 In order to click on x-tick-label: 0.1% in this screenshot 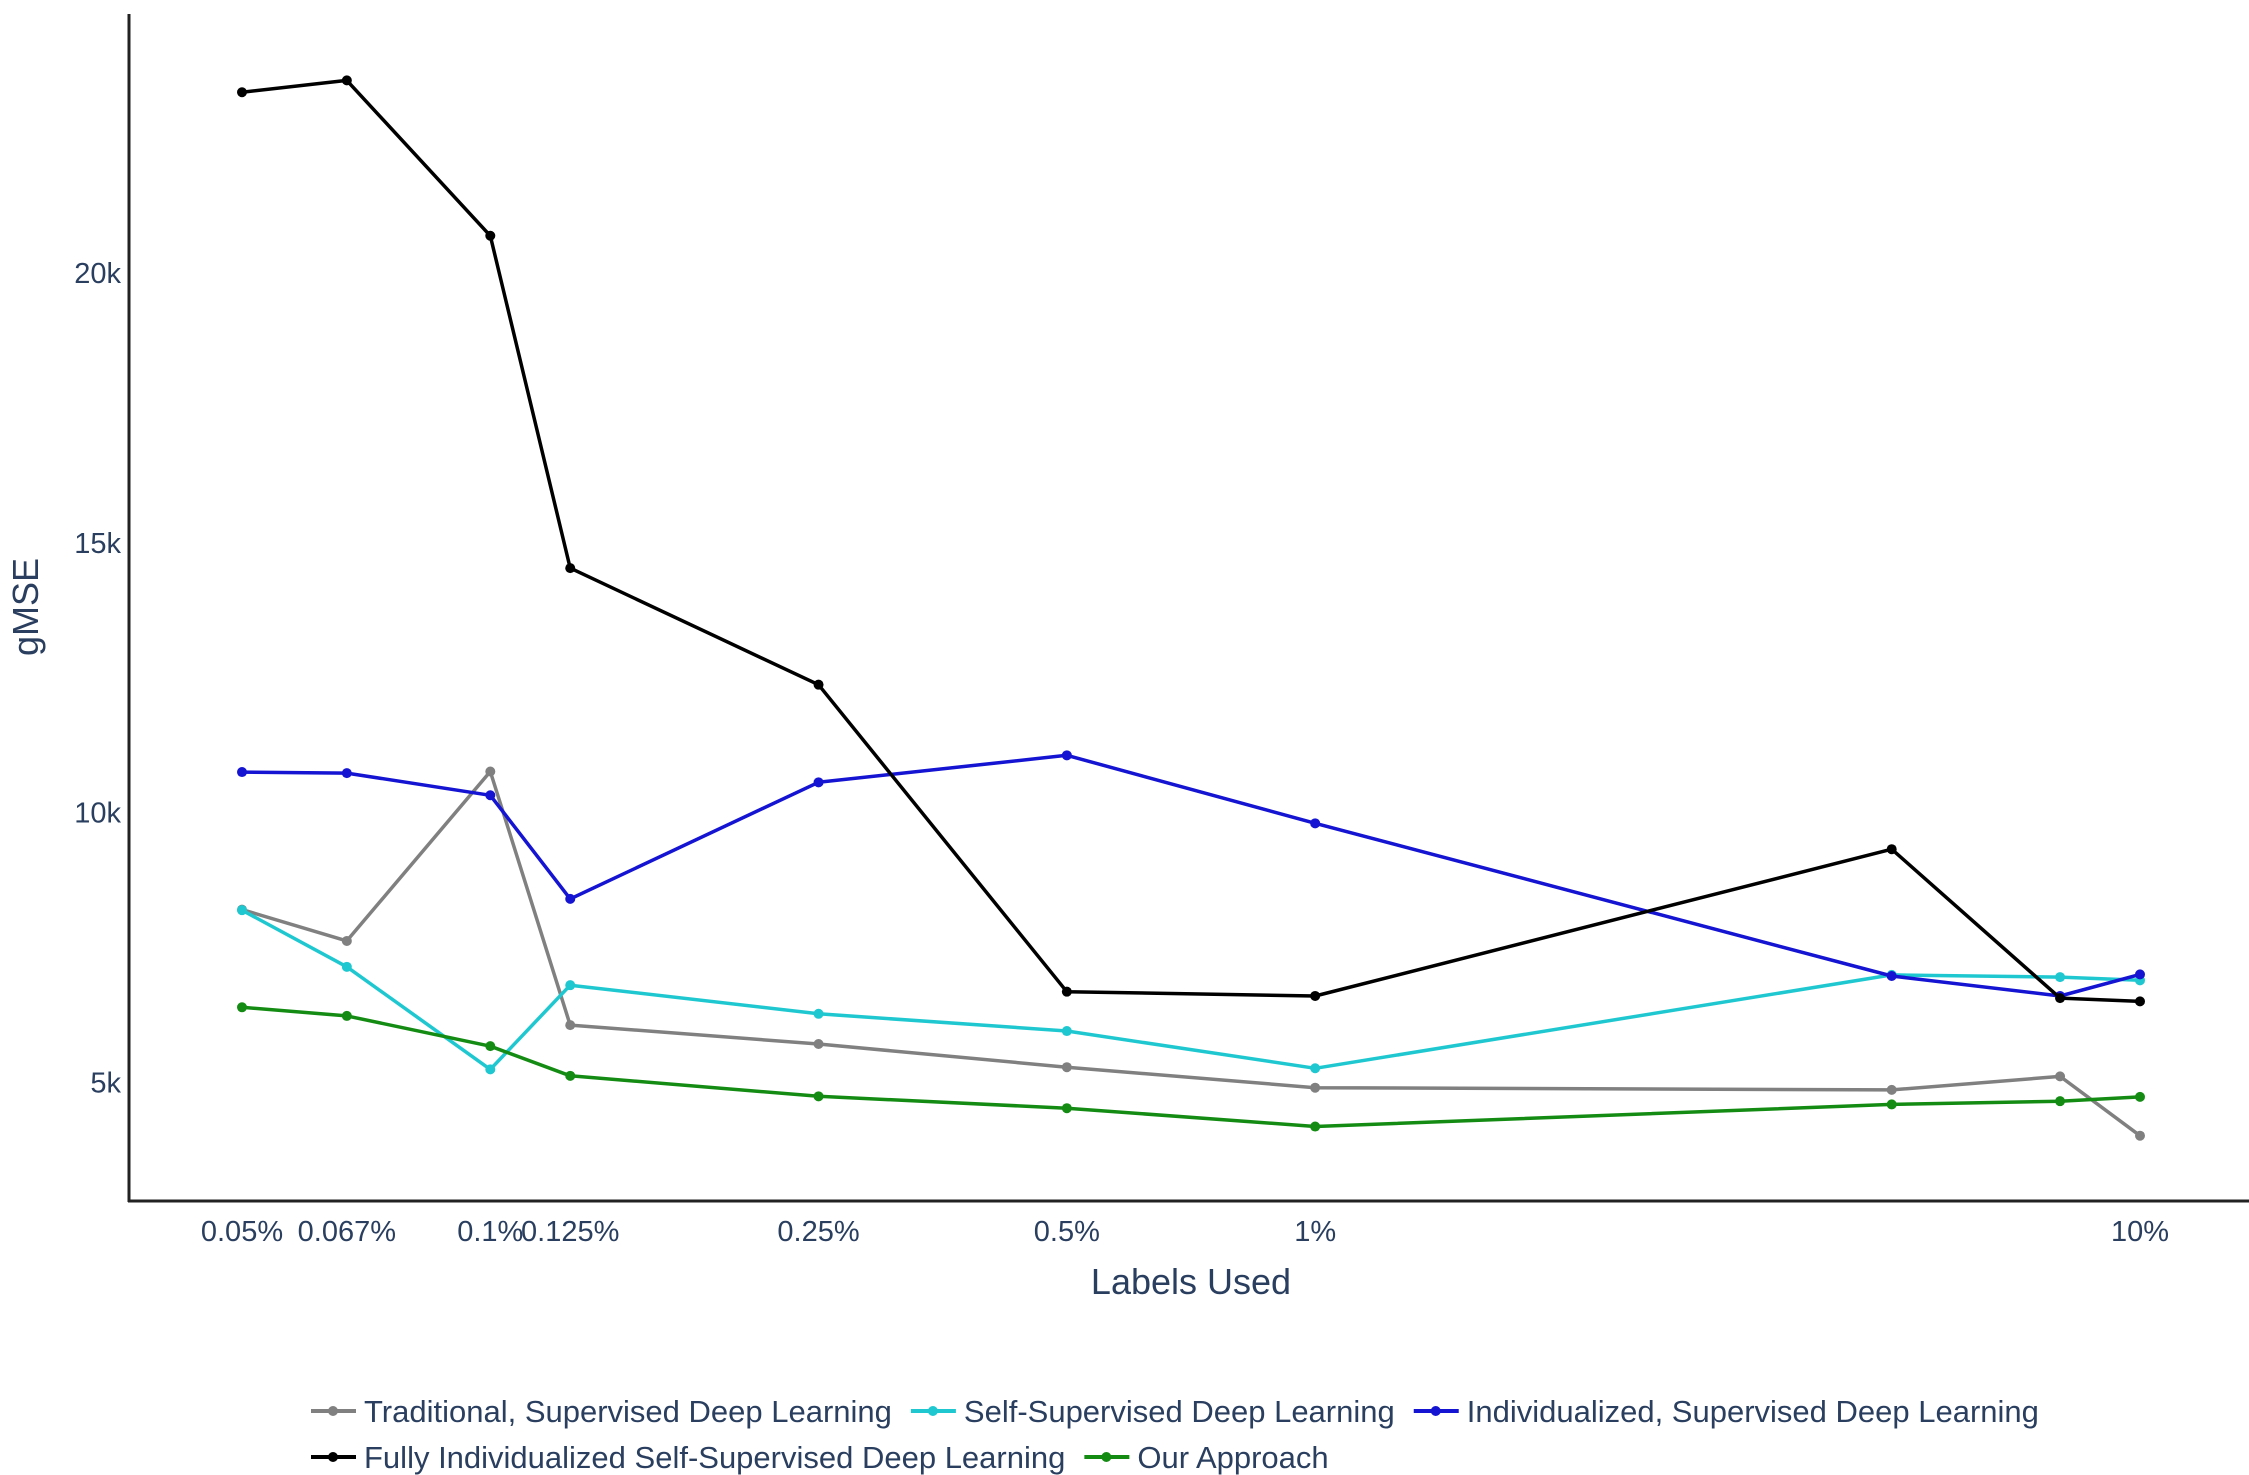, I will do `click(490, 1232)`.